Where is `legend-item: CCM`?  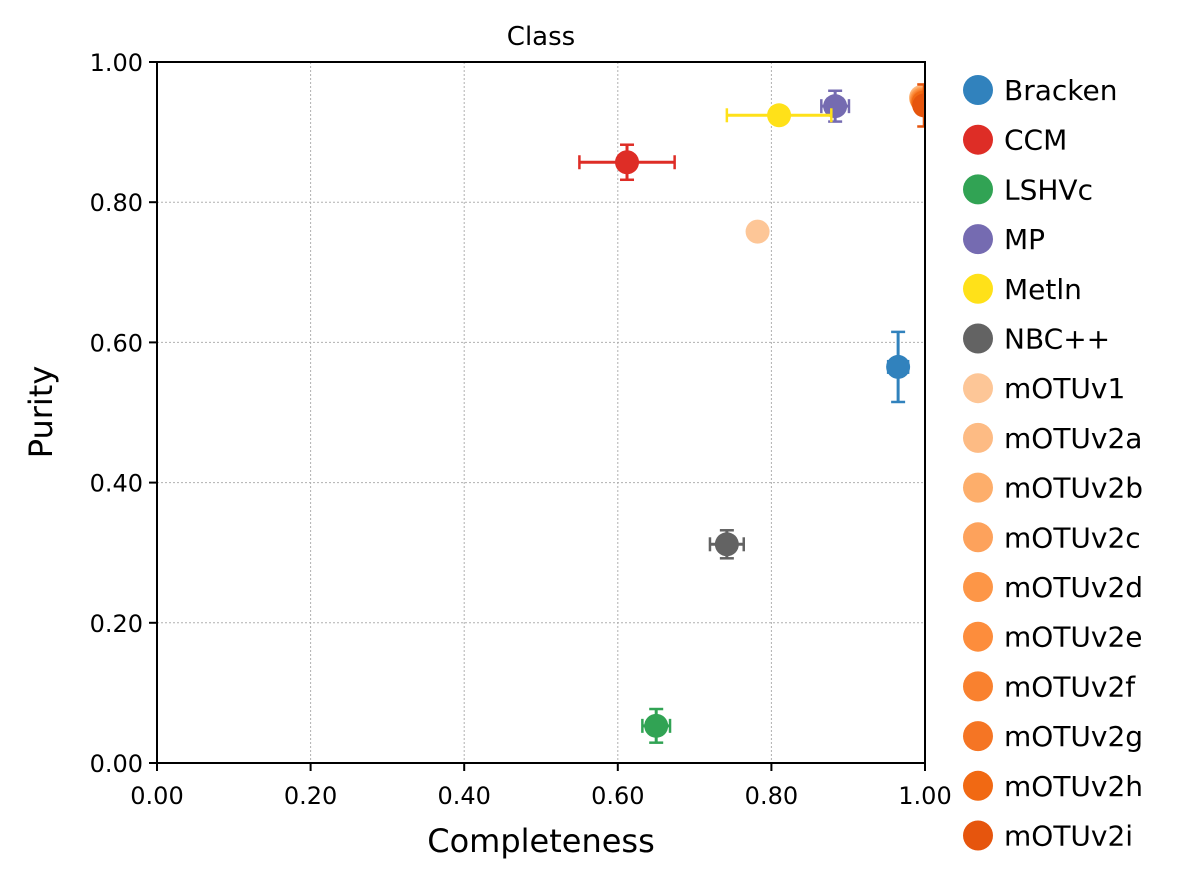 legend-item: CCM is located at coordinates (1015, 140).